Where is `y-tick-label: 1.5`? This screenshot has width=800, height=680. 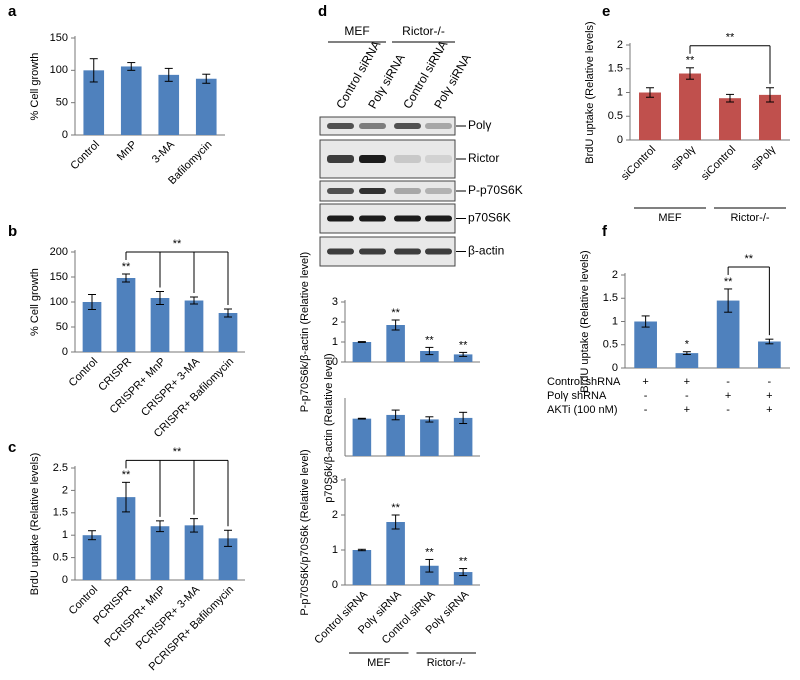
y-tick-label: 1.5 is located at coordinates (610, 298).